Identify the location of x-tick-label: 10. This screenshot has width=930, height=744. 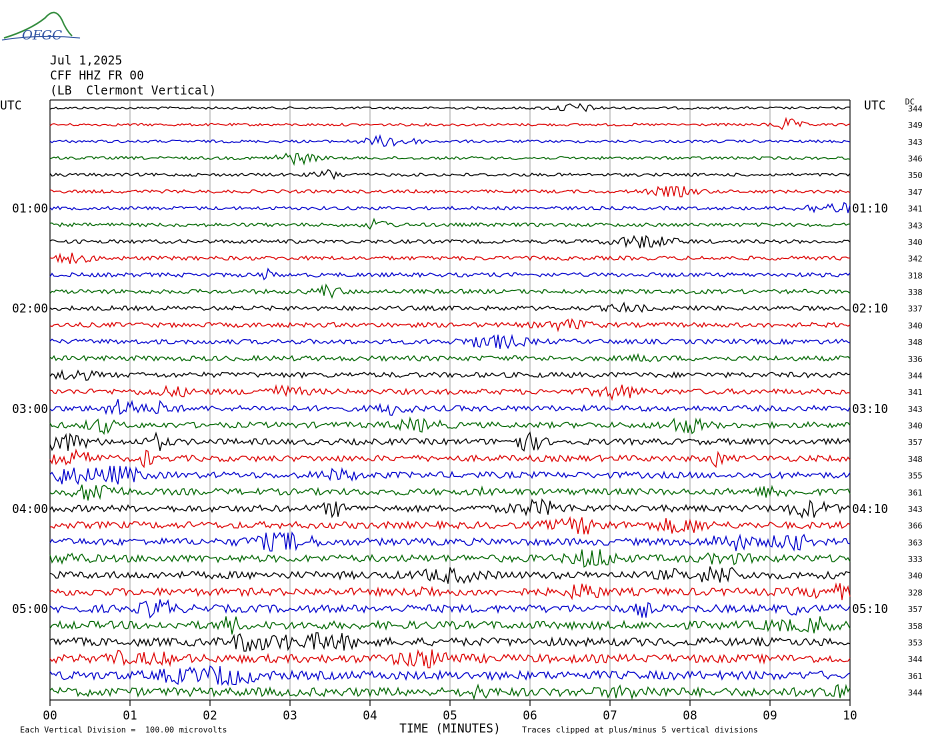
(850, 716).